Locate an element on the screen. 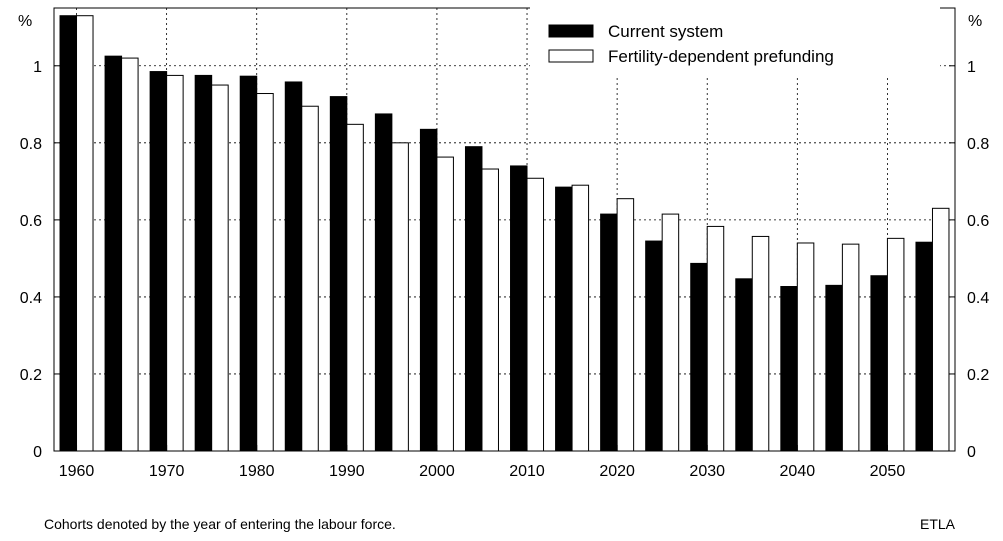 The width and height of the screenshot is (1003, 541). x-tick-label: 1970 is located at coordinates (167, 471).